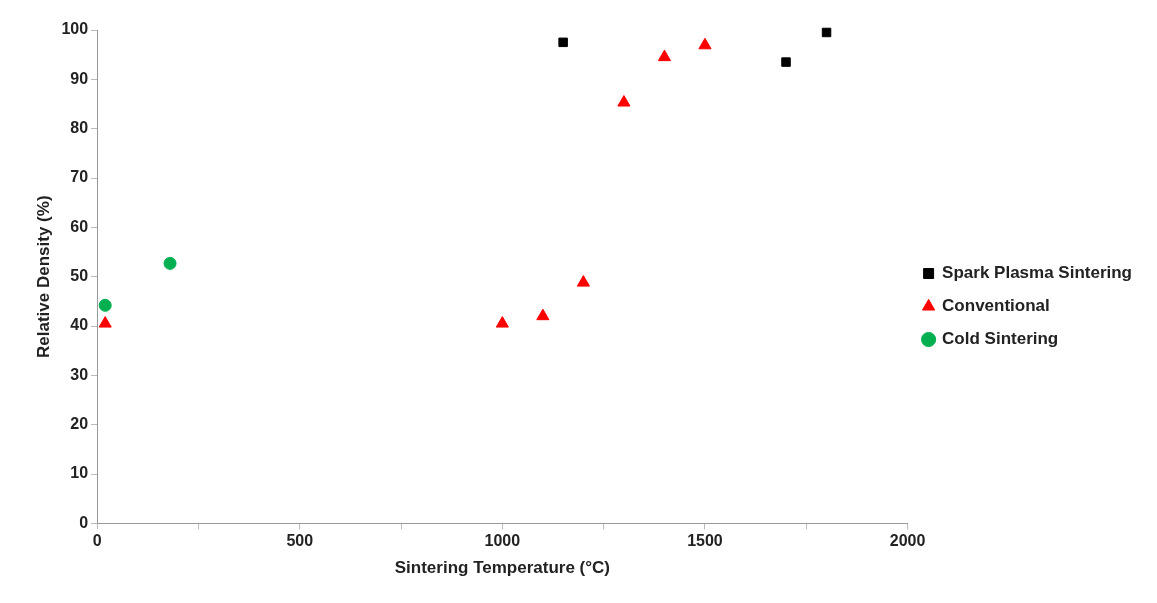 Image resolution: width=1157 pixels, height=603 pixels. I want to click on legend-label: Conventional, so click(996, 306).